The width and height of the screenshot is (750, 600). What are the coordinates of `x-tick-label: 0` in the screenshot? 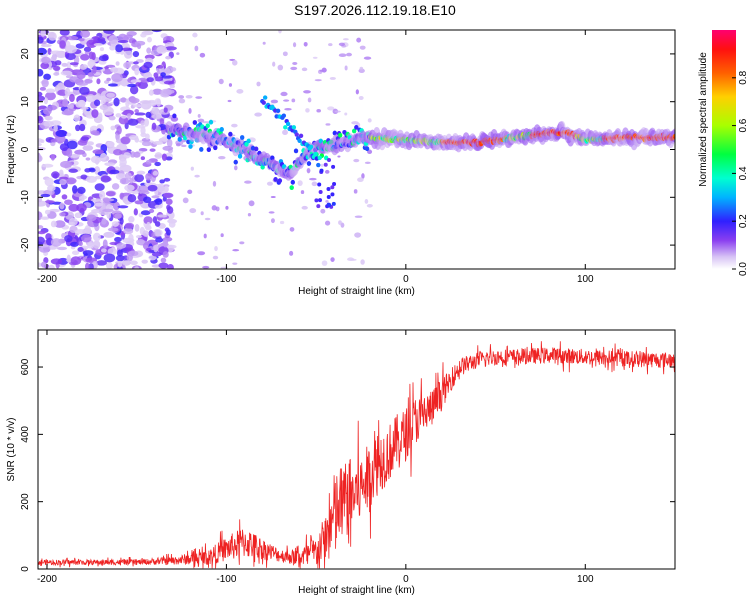 It's located at (406, 579).